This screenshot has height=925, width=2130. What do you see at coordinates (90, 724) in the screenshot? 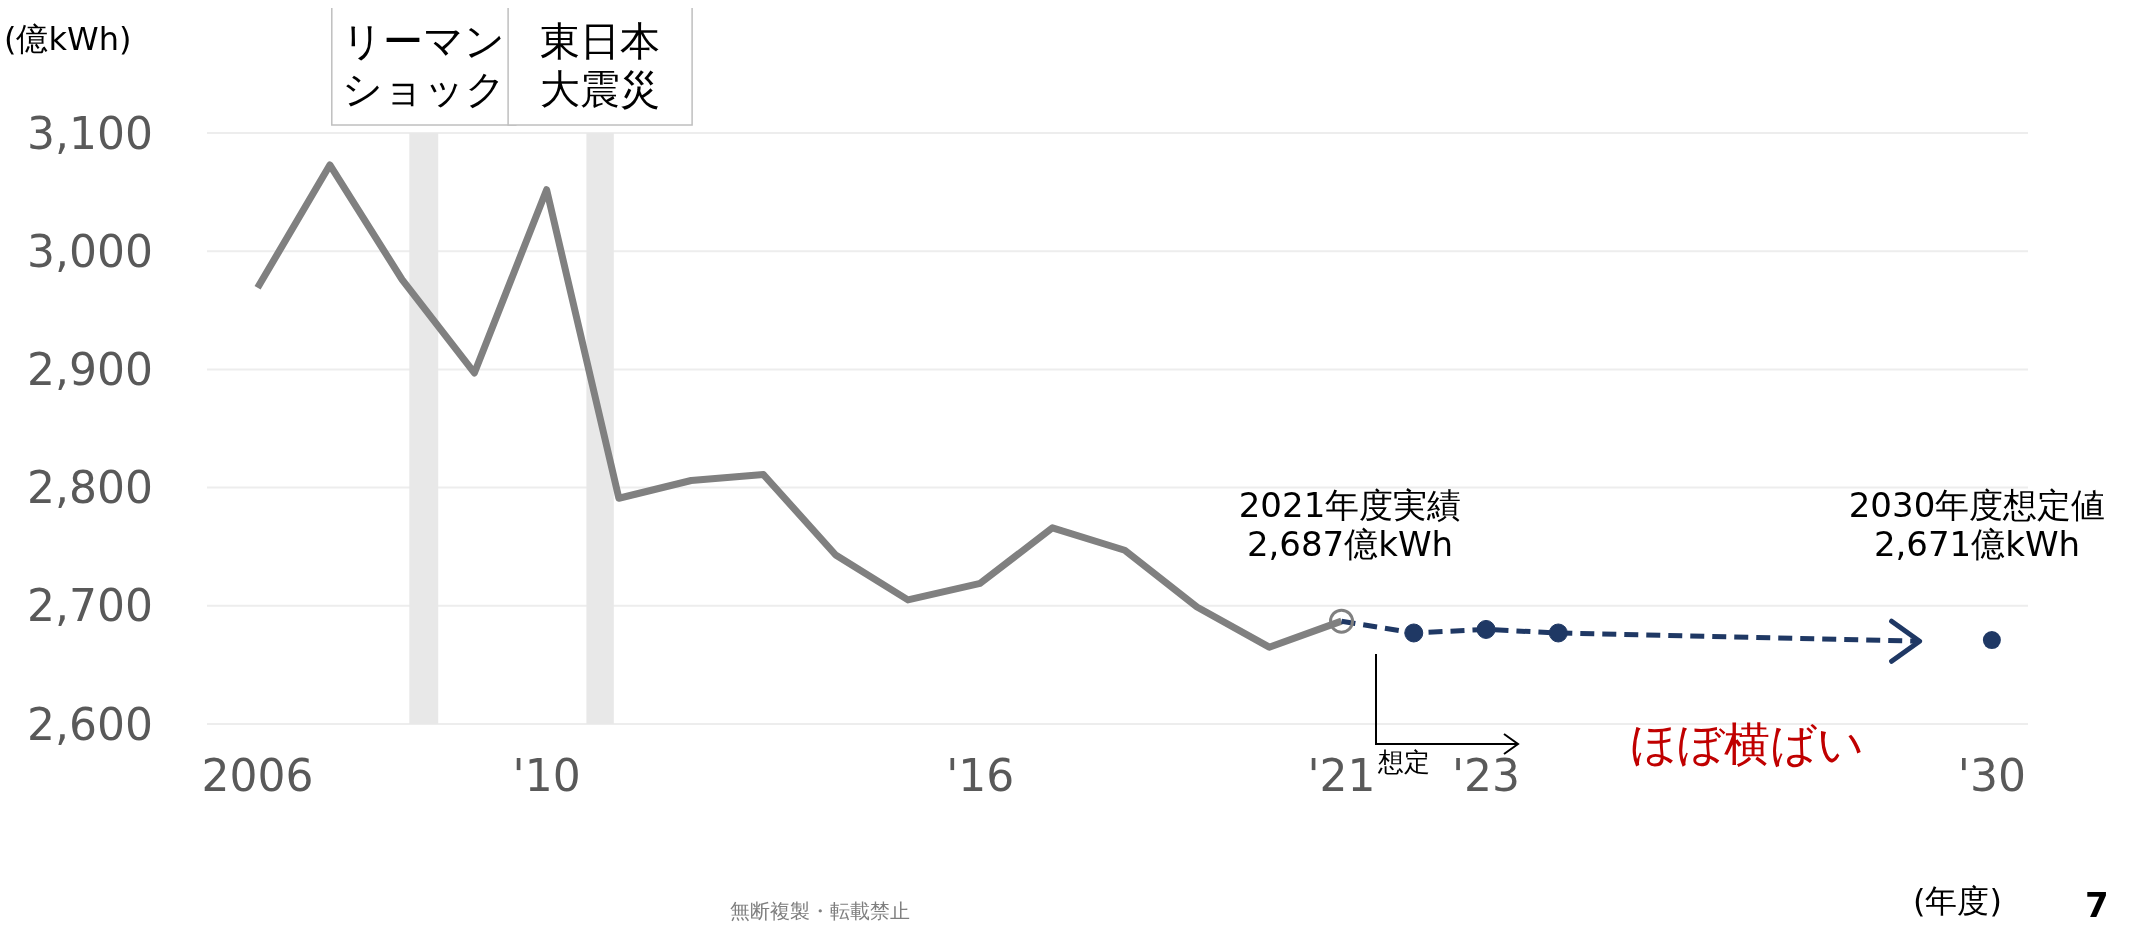
I see `y-tick-label: 2,600` at bounding box center [90, 724].